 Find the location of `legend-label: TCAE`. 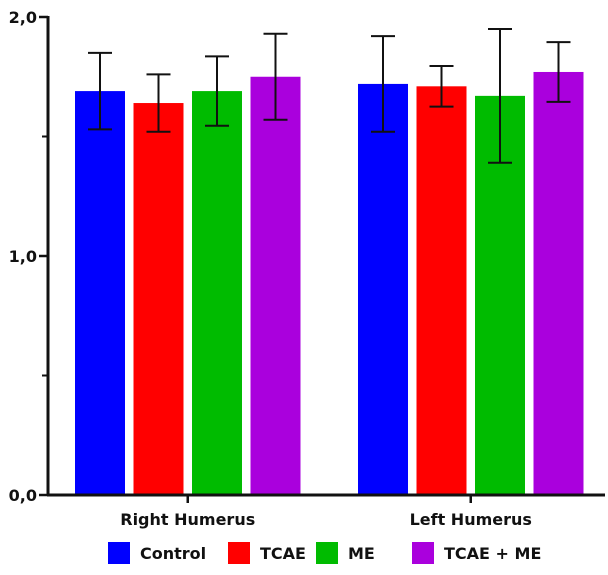

legend-label: TCAE is located at coordinates (283, 553).